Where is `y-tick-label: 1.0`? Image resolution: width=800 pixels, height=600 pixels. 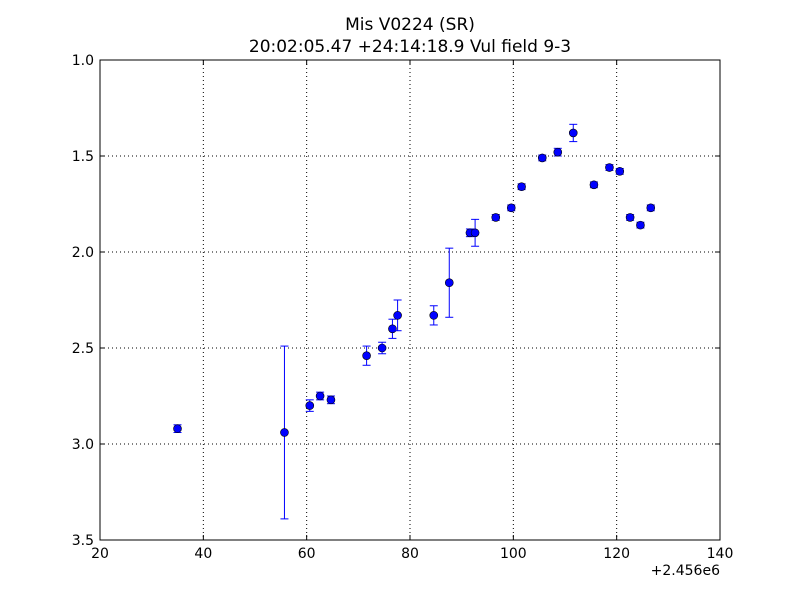
y-tick-label: 1.0 is located at coordinates (83, 61).